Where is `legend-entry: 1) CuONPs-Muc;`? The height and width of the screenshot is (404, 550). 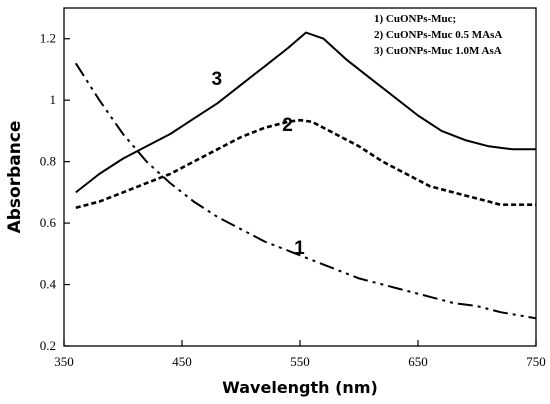
legend-entry: 1) CuONPs-Muc; is located at coordinates (415, 19).